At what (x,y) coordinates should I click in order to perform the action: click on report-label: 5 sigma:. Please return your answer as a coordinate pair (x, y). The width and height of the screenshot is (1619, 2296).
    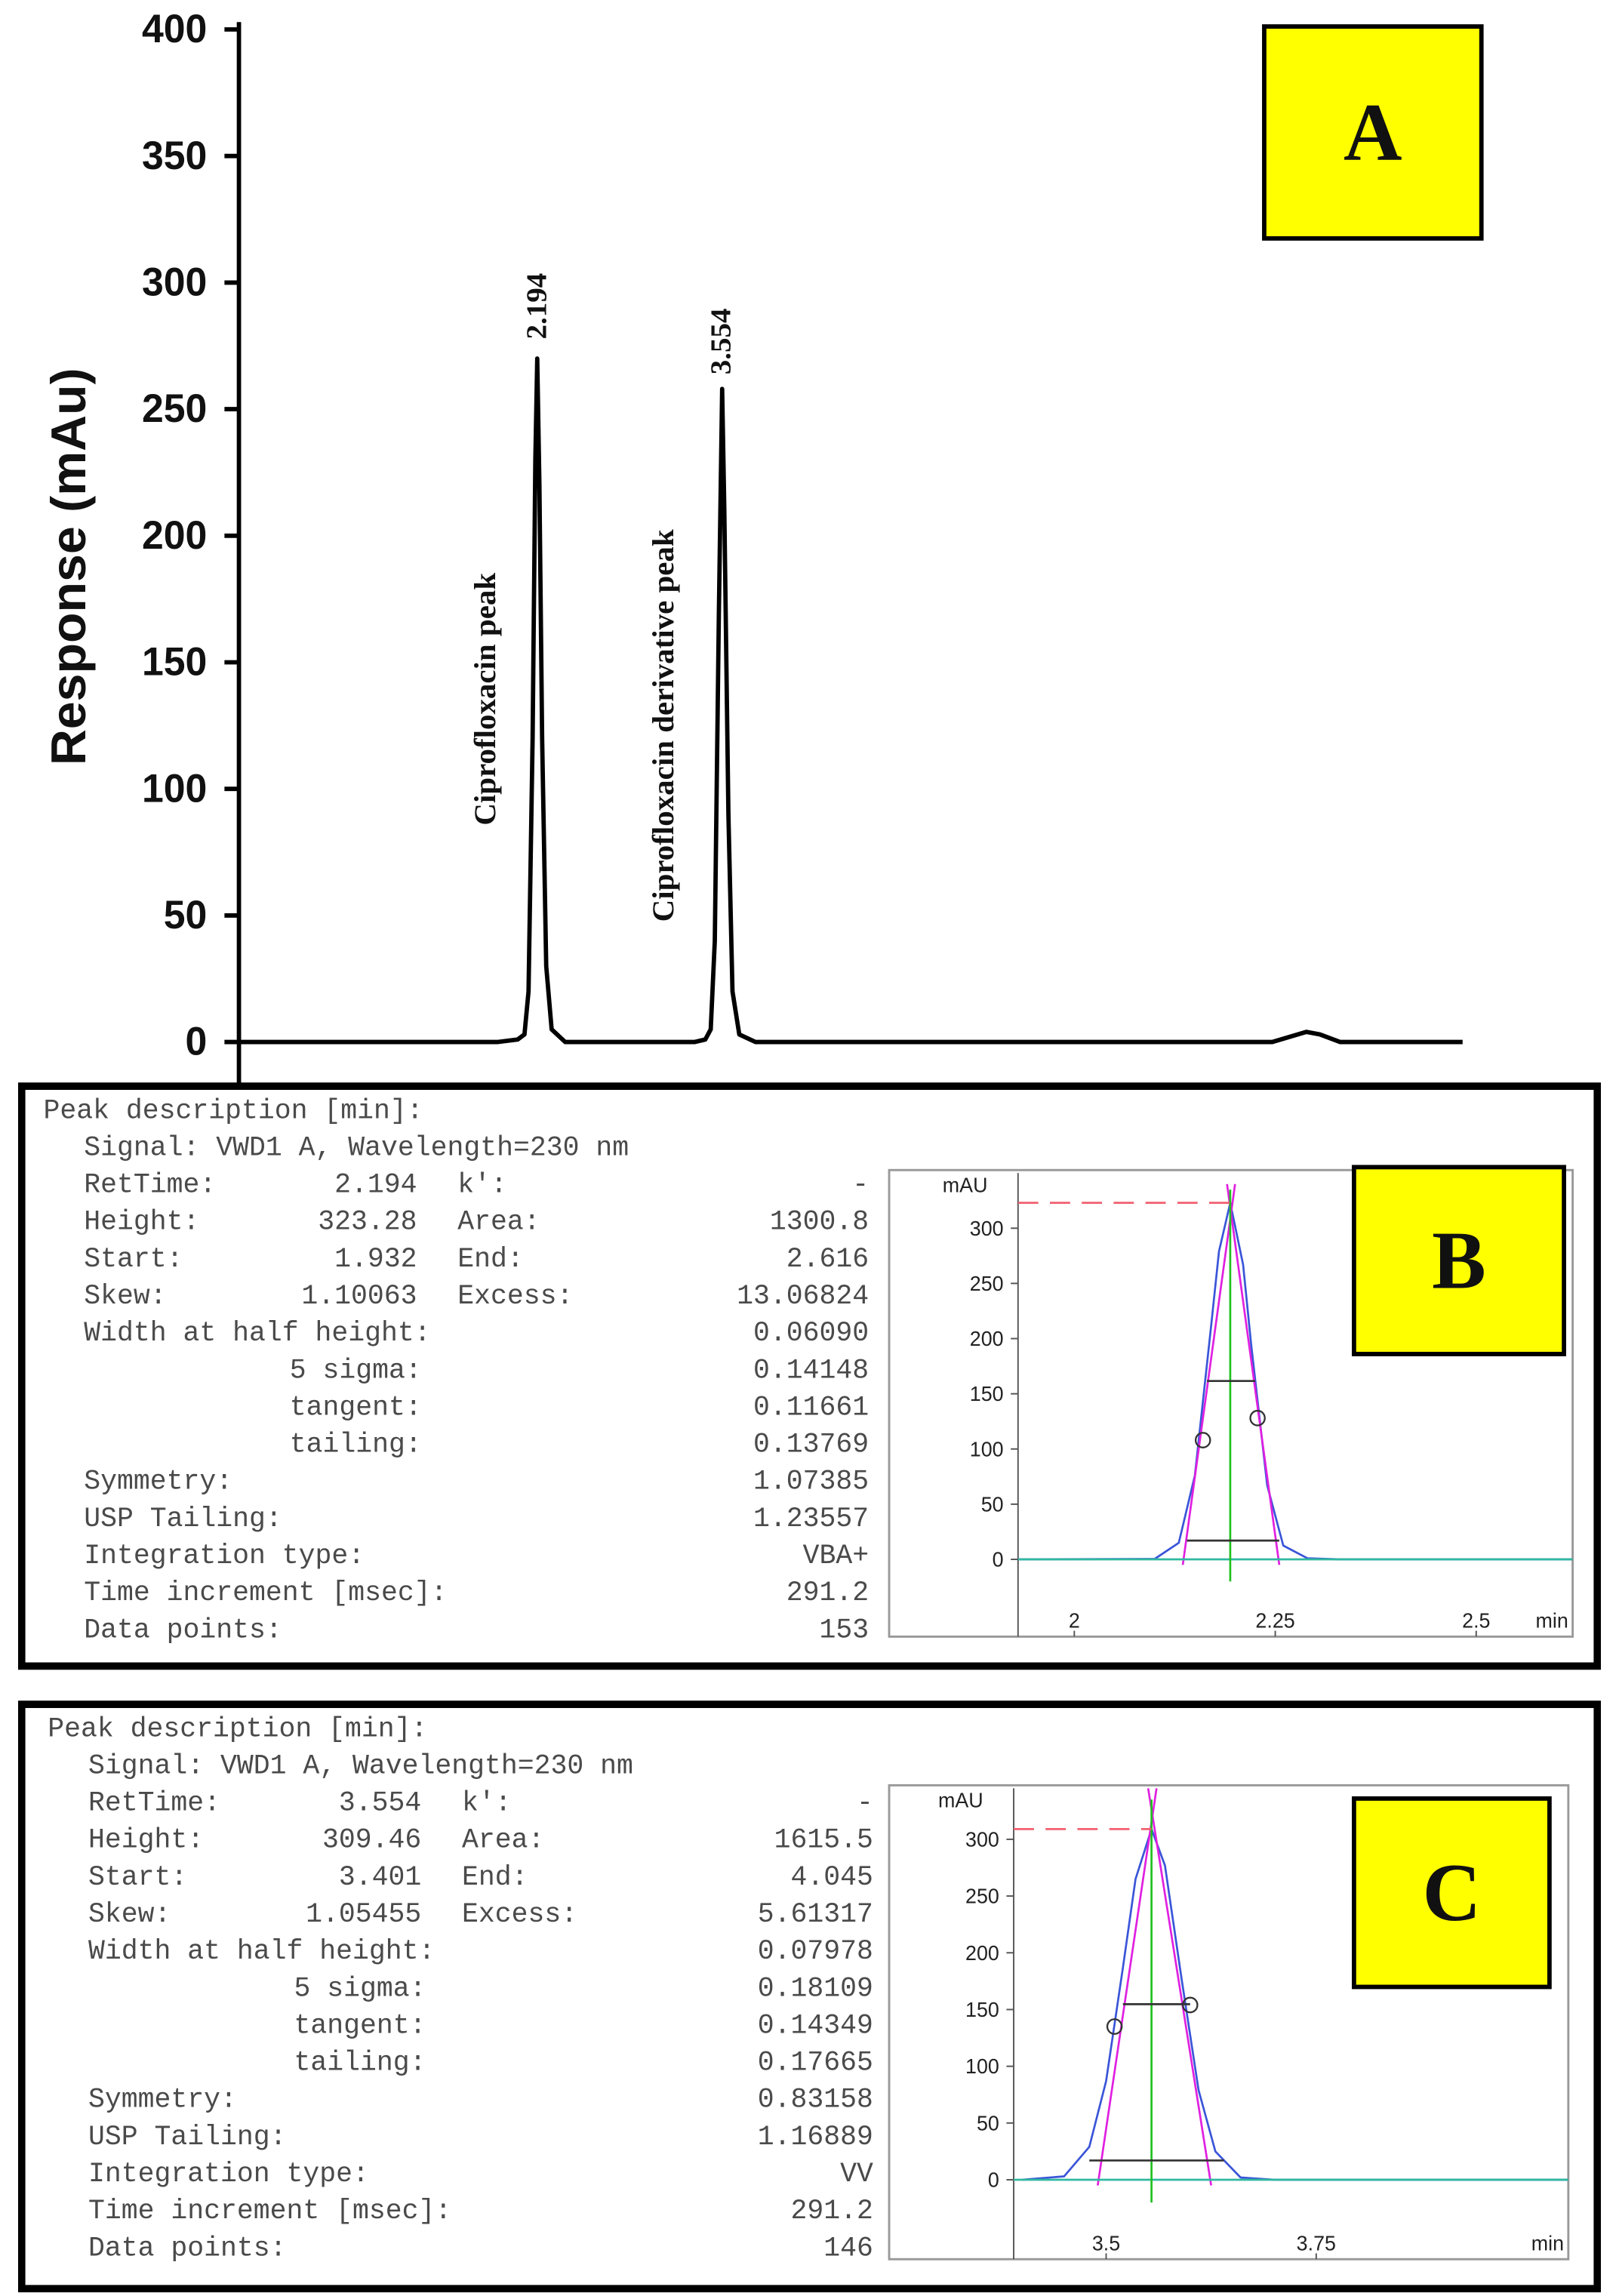
    Looking at the image, I should click on (356, 1371).